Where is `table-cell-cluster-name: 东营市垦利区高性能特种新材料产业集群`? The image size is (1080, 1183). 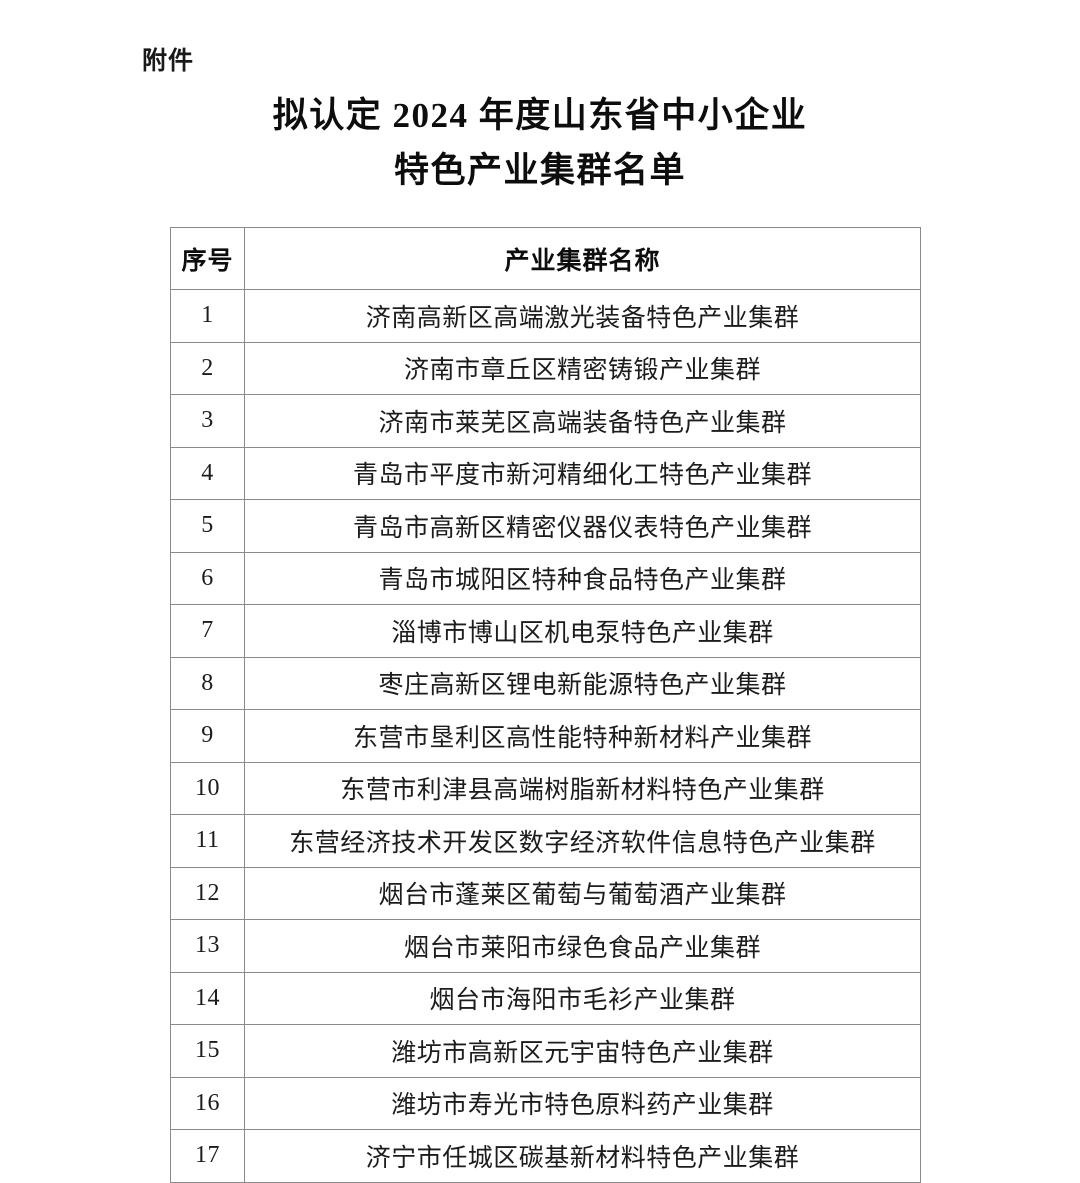
table-cell-cluster-name: 东营市垦利区高性能特种新材料产业集群 is located at coordinates (582, 736).